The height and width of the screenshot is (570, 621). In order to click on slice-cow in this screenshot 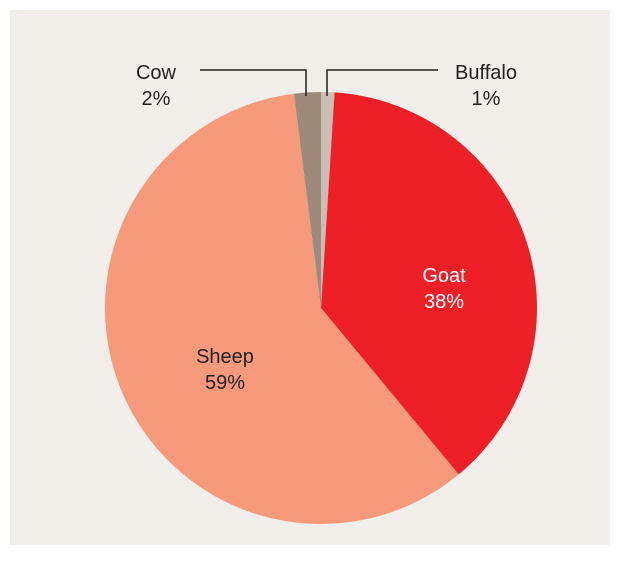, I will do `click(307, 200)`.